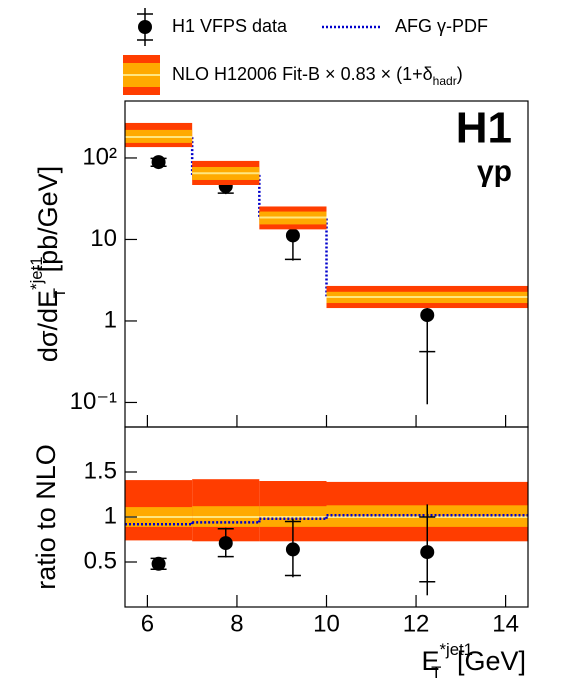  What do you see at coordinates (505, 623) in the screenshot?
I see `x-tick-label: 14` at bounding box center [505, 623].